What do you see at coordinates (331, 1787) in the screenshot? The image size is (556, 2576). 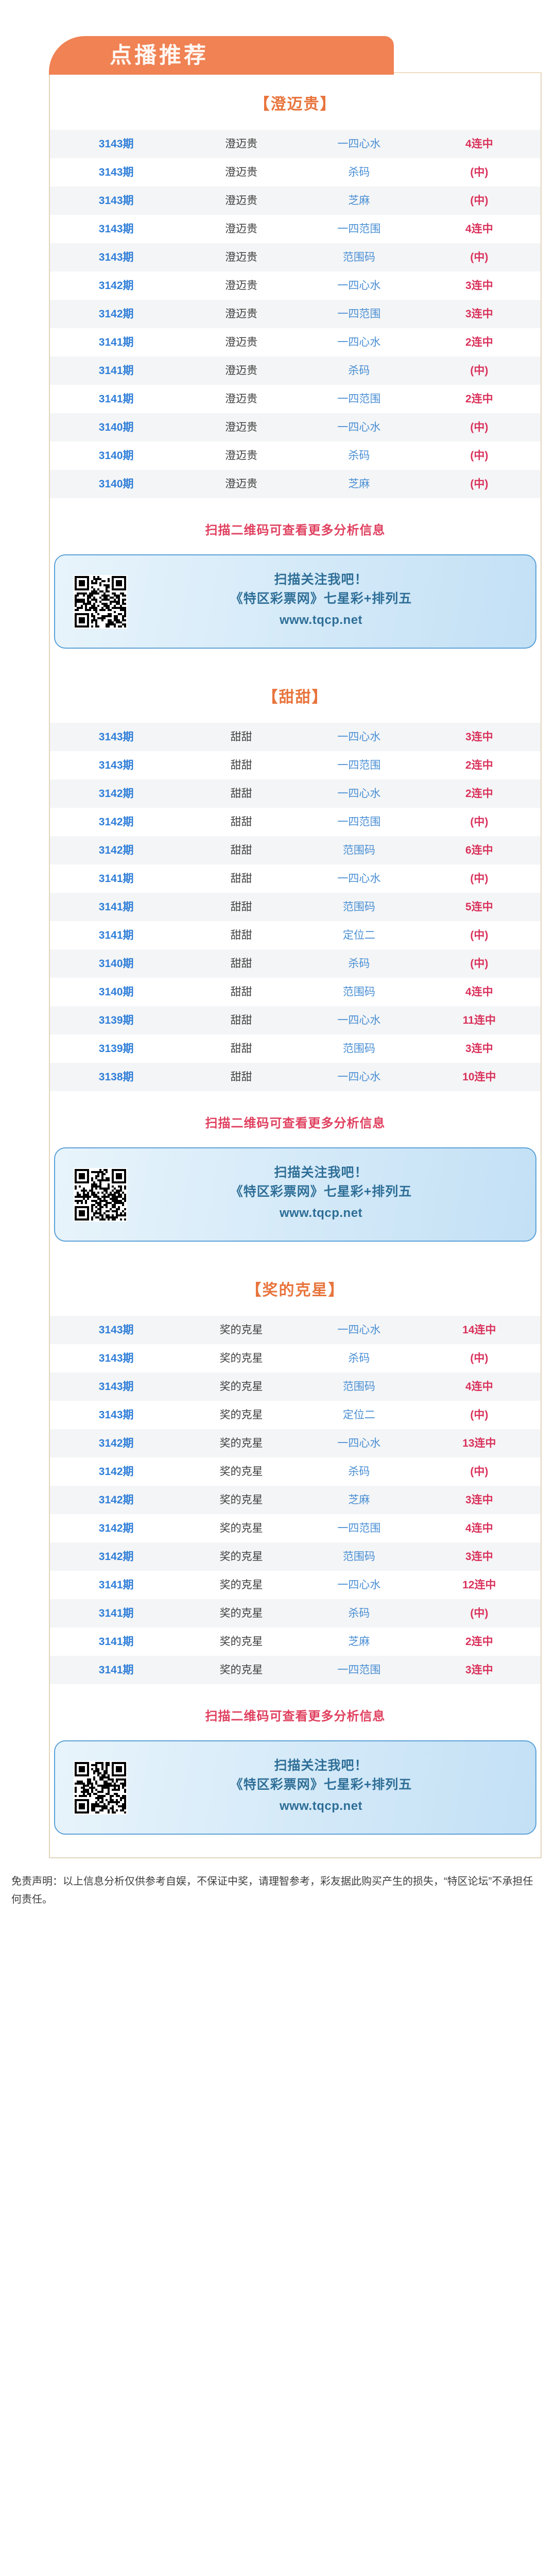 I see `qr-banner-text: 扫描关注我吧！ 《特区彩票网》七星彩+排列五 www.tqcp.net` at bounding box center [331, 1787].